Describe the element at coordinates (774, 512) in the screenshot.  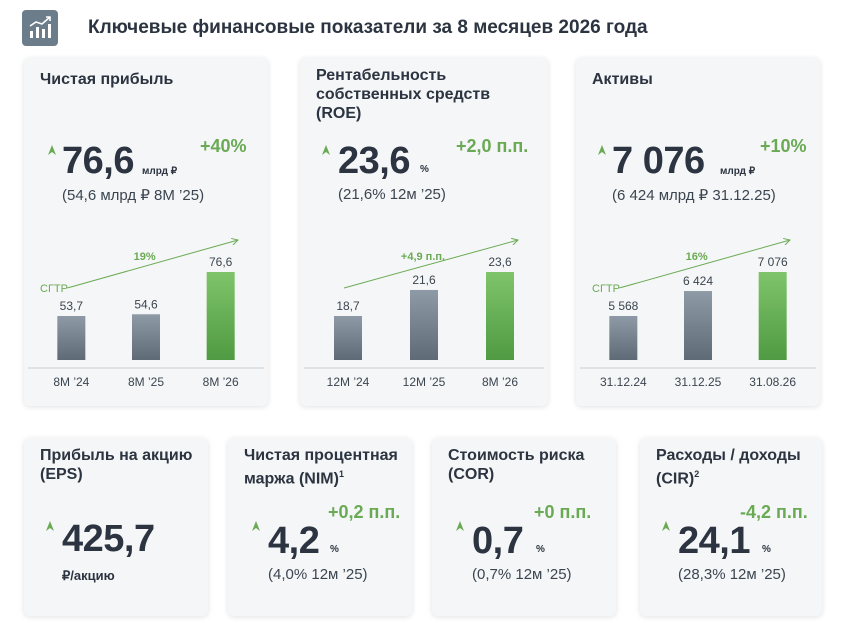
I see `cir-change: -4,2 п.п.` at that location.